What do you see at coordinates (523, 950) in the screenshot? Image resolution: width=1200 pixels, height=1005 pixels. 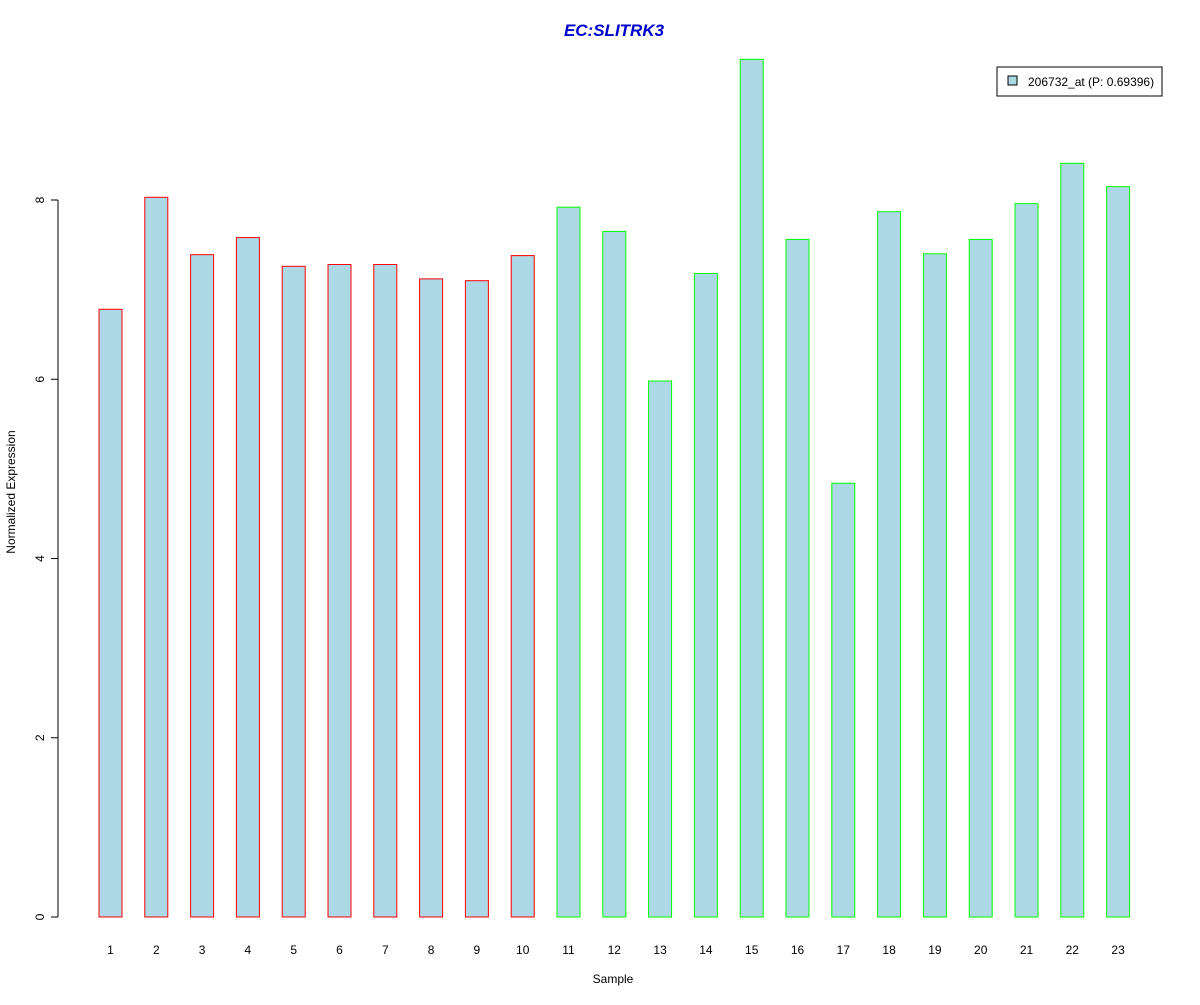 I see `x-tick-label: 10` at bounding box center [523, 950].